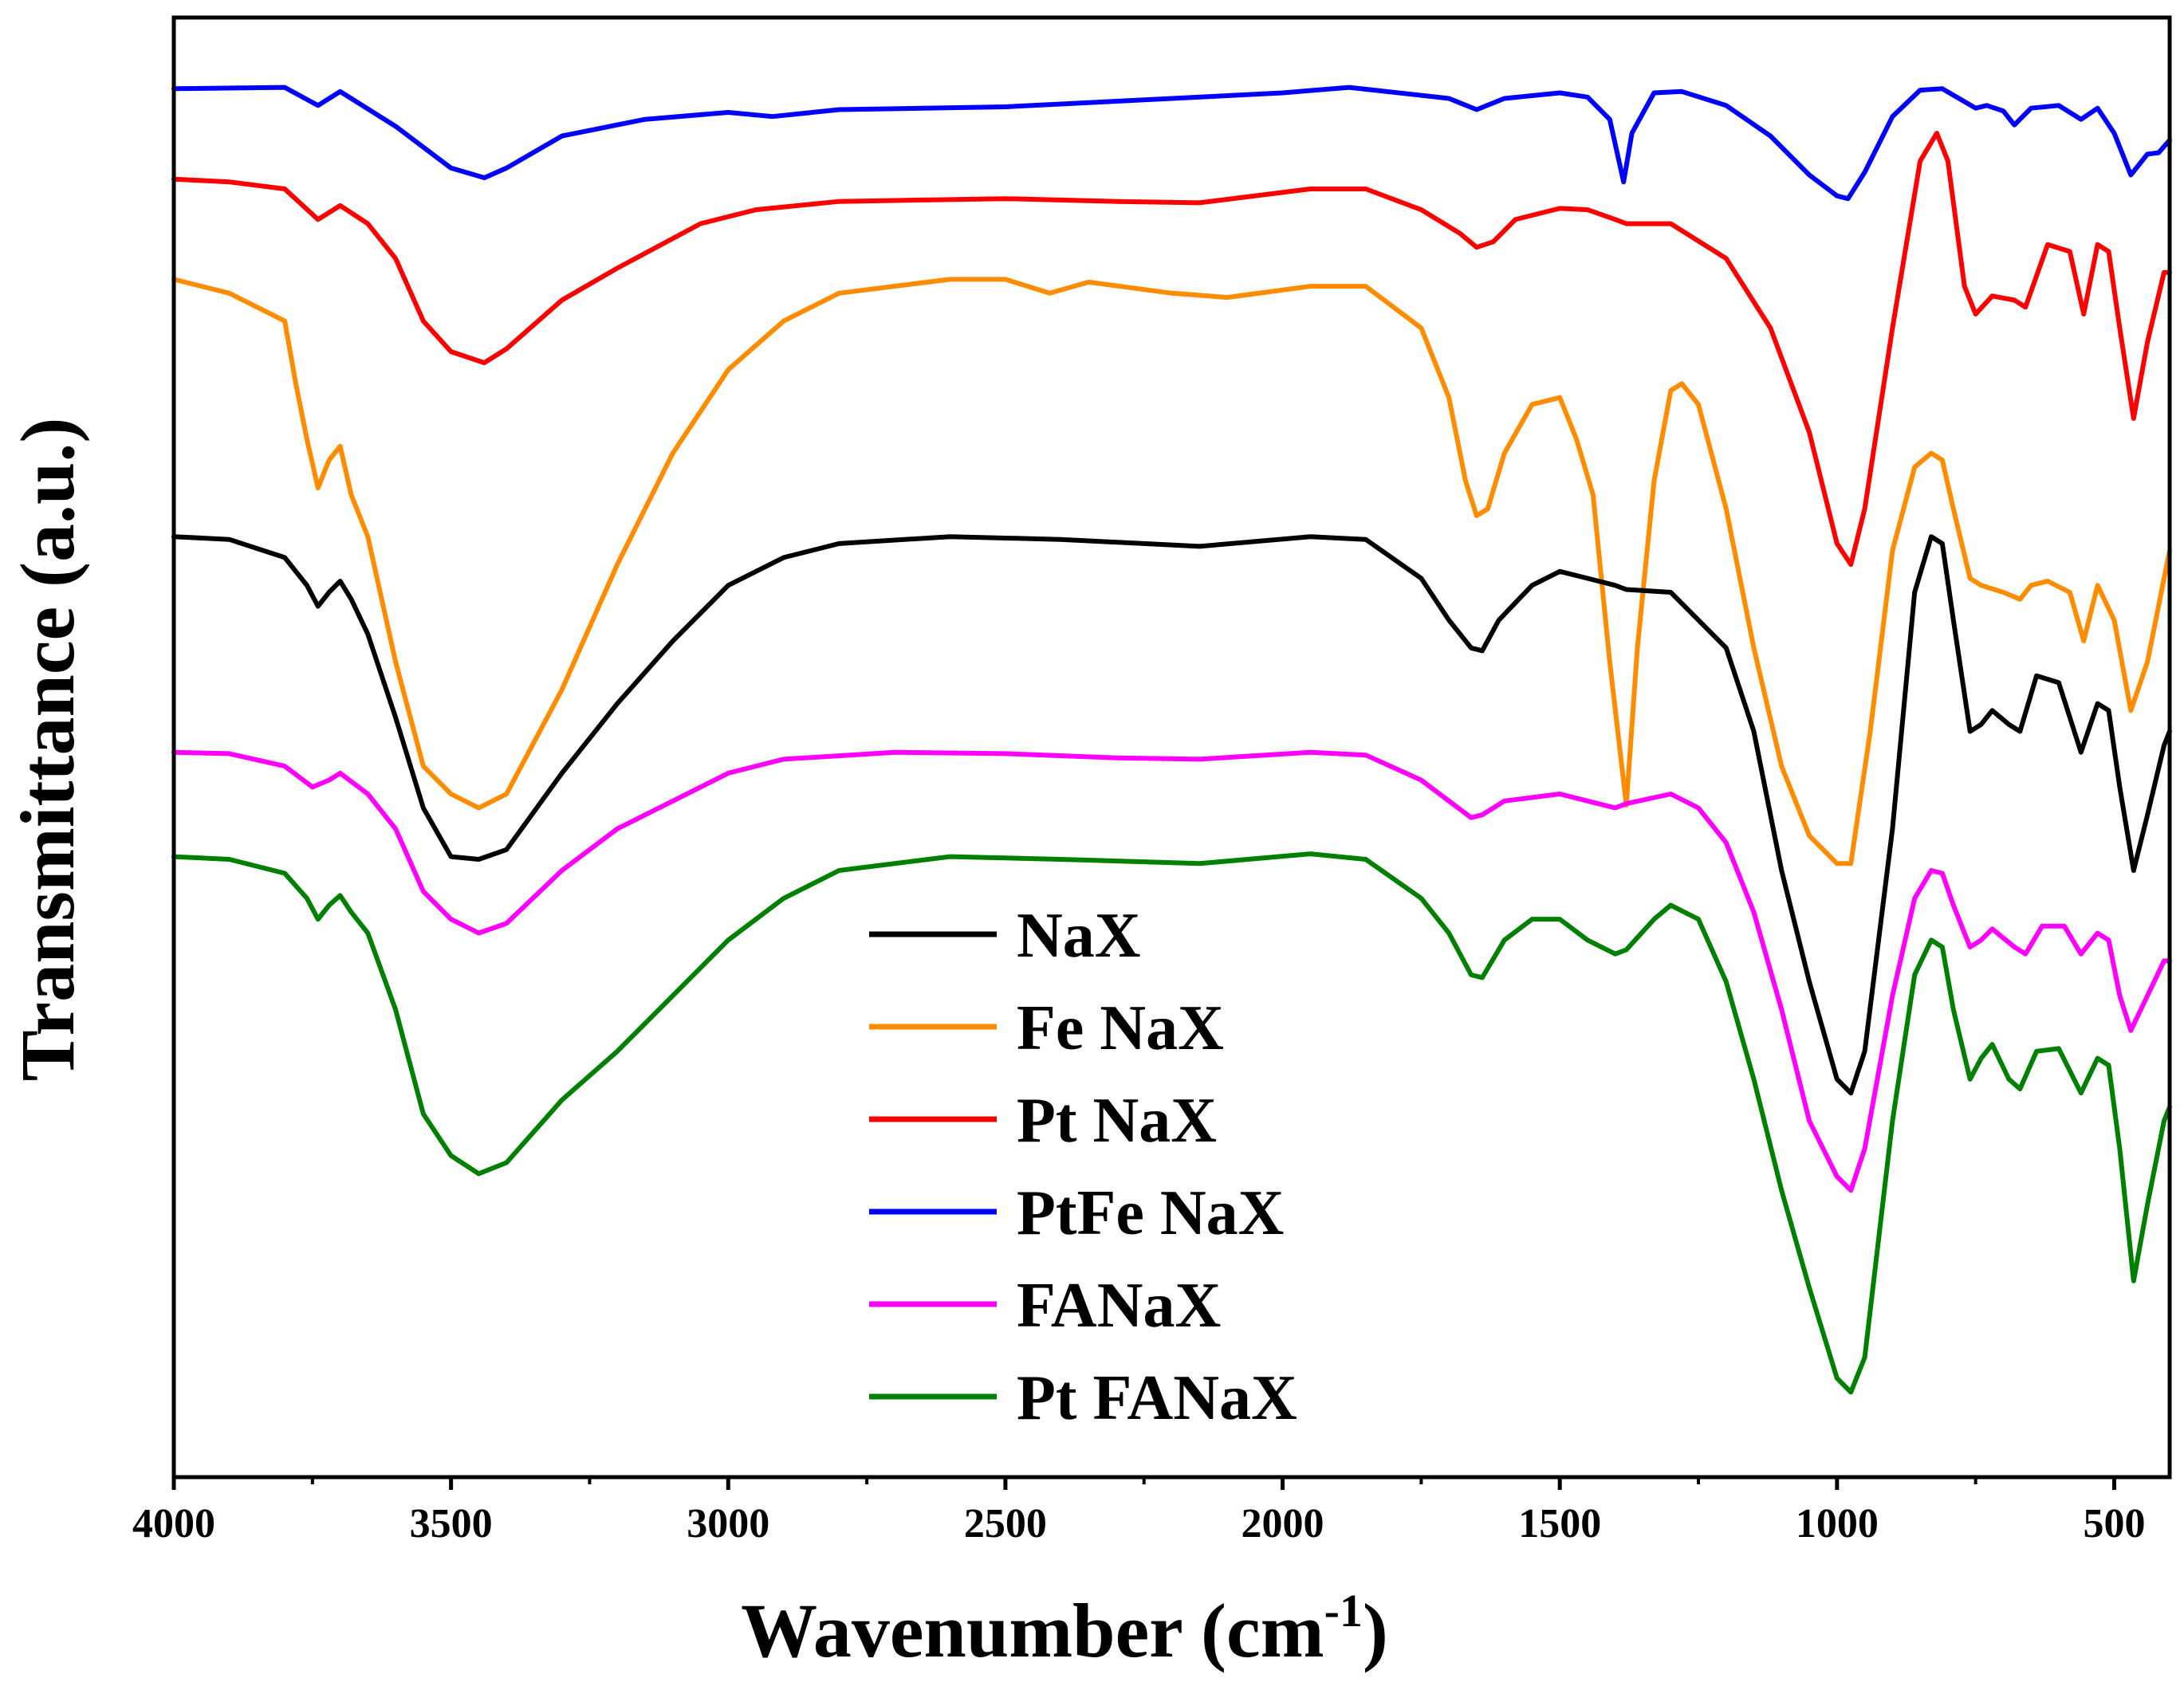 The height and width of the screenshot is (1682, 2184). What do you see at coordinates (1119, 1306) in the screenshot?
I see `legend-label: FANaX` at bounding box center [1119, 1306].